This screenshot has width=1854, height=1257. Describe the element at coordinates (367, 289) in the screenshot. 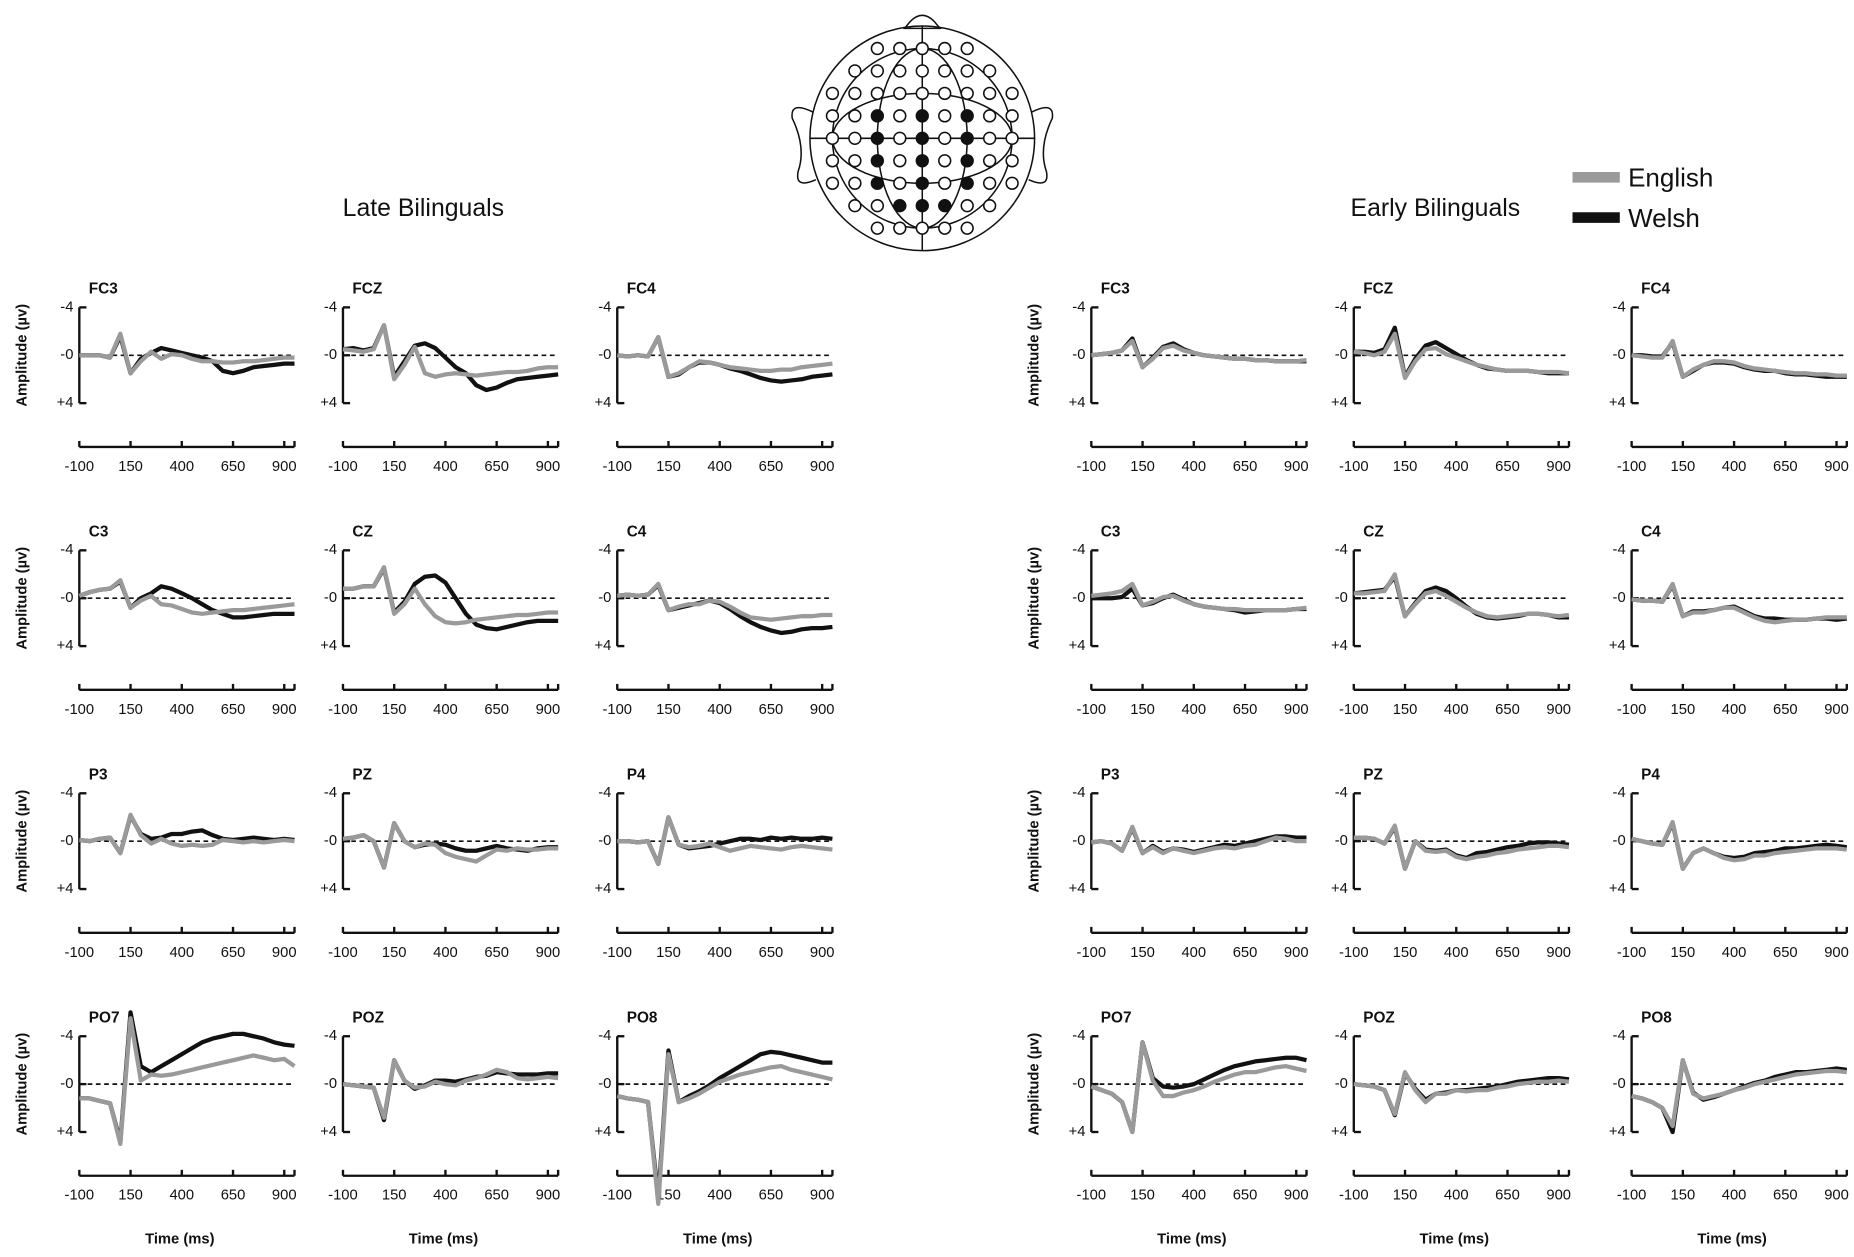

I see `panel-title: FCZ` at that location.